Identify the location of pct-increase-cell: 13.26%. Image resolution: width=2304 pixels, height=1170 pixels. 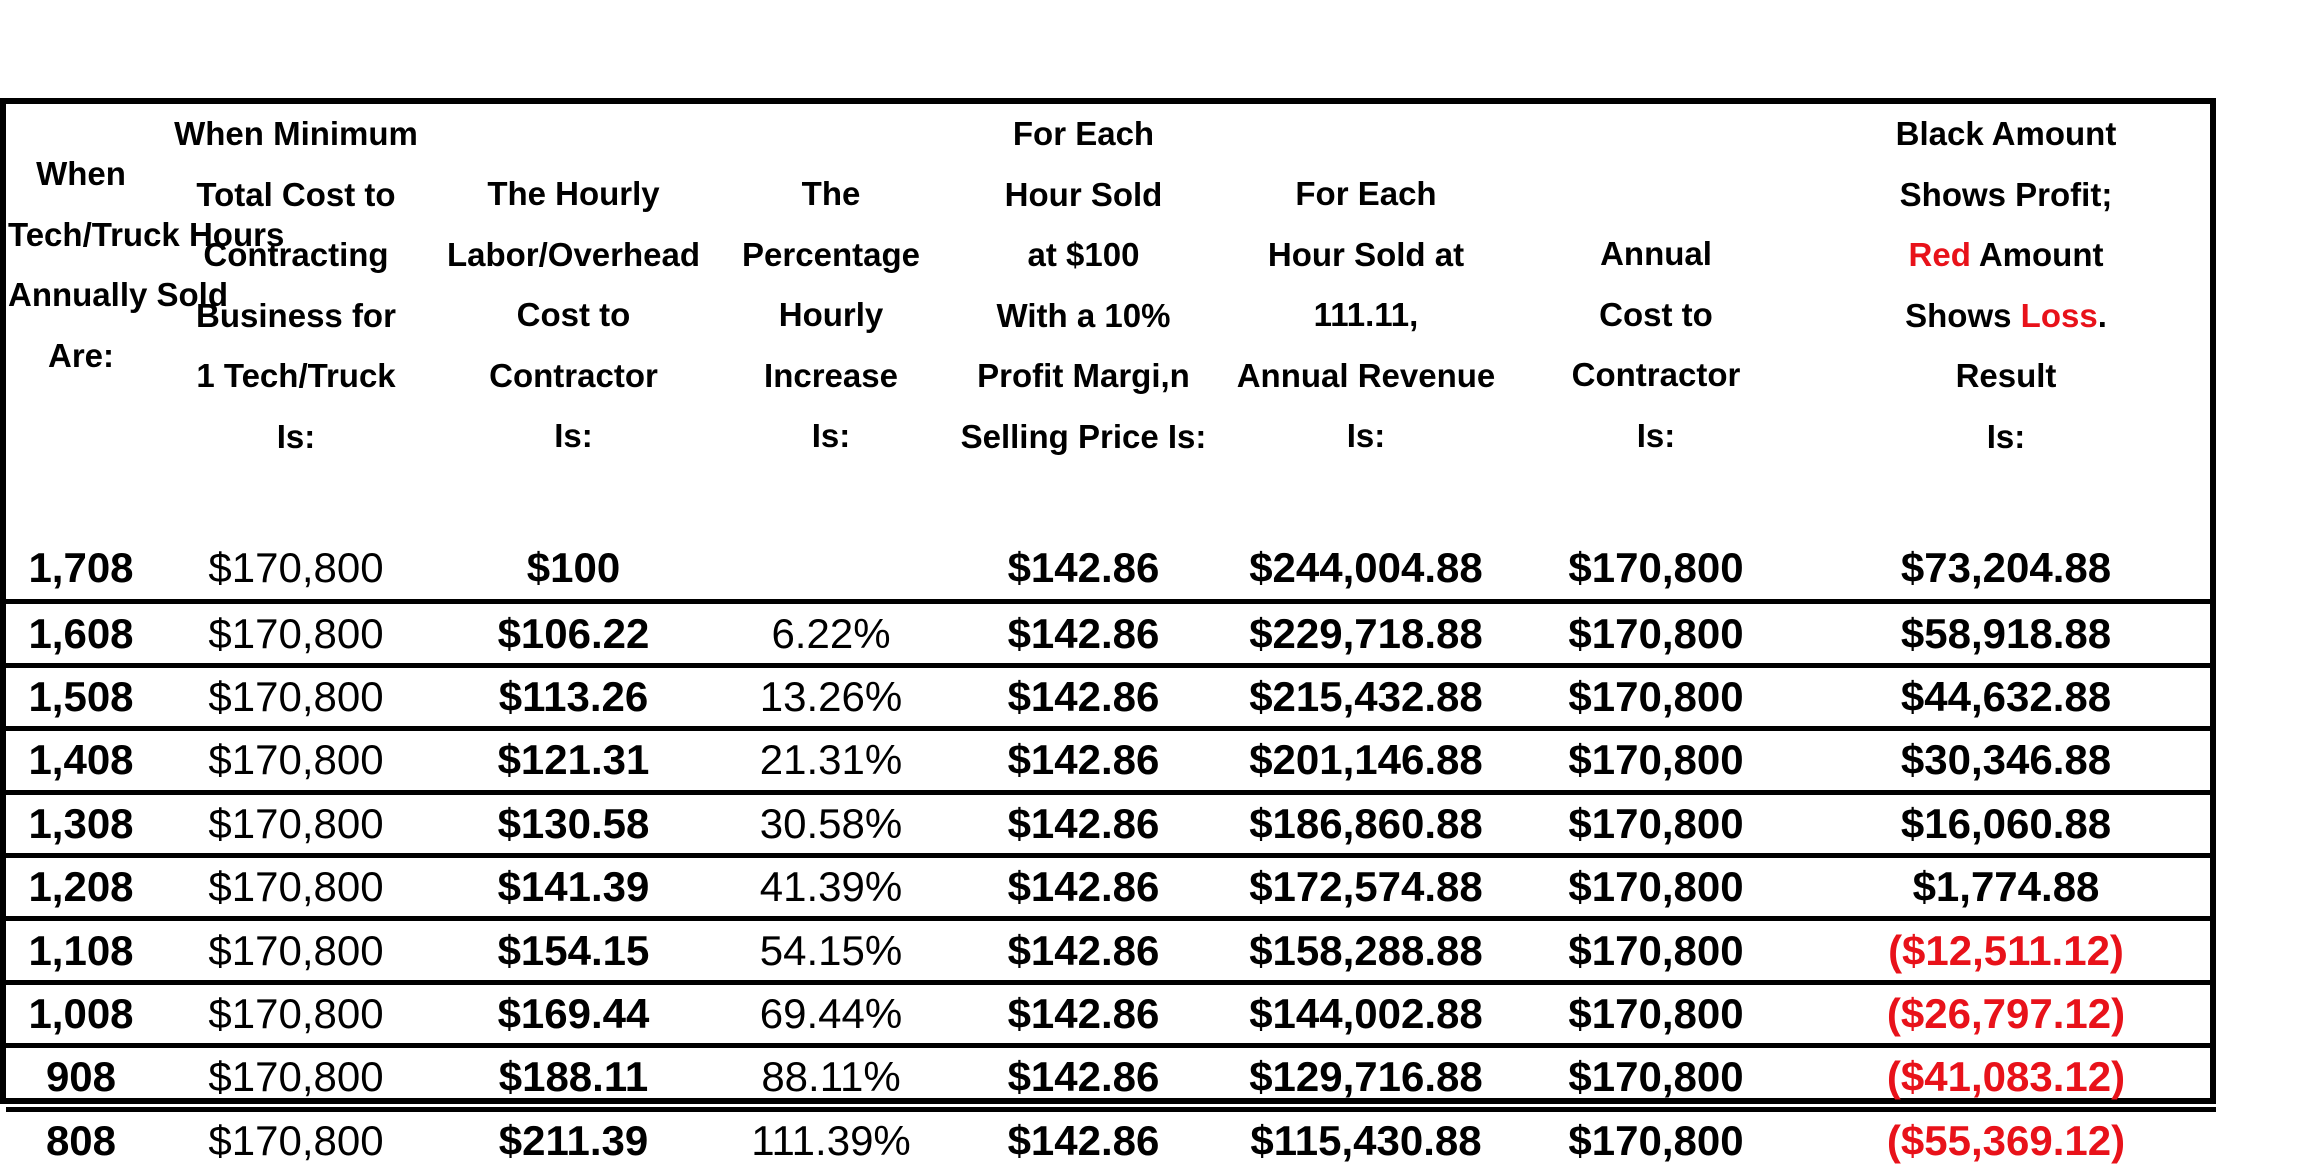
(831, 694).